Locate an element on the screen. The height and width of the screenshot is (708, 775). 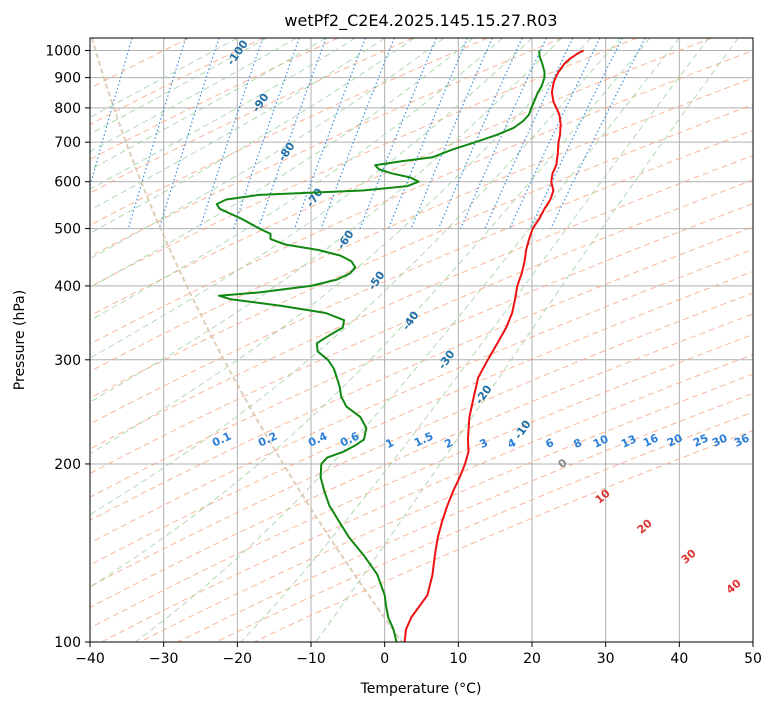
mixing-ratio-label: 30 is located at coordinates (720, 440).